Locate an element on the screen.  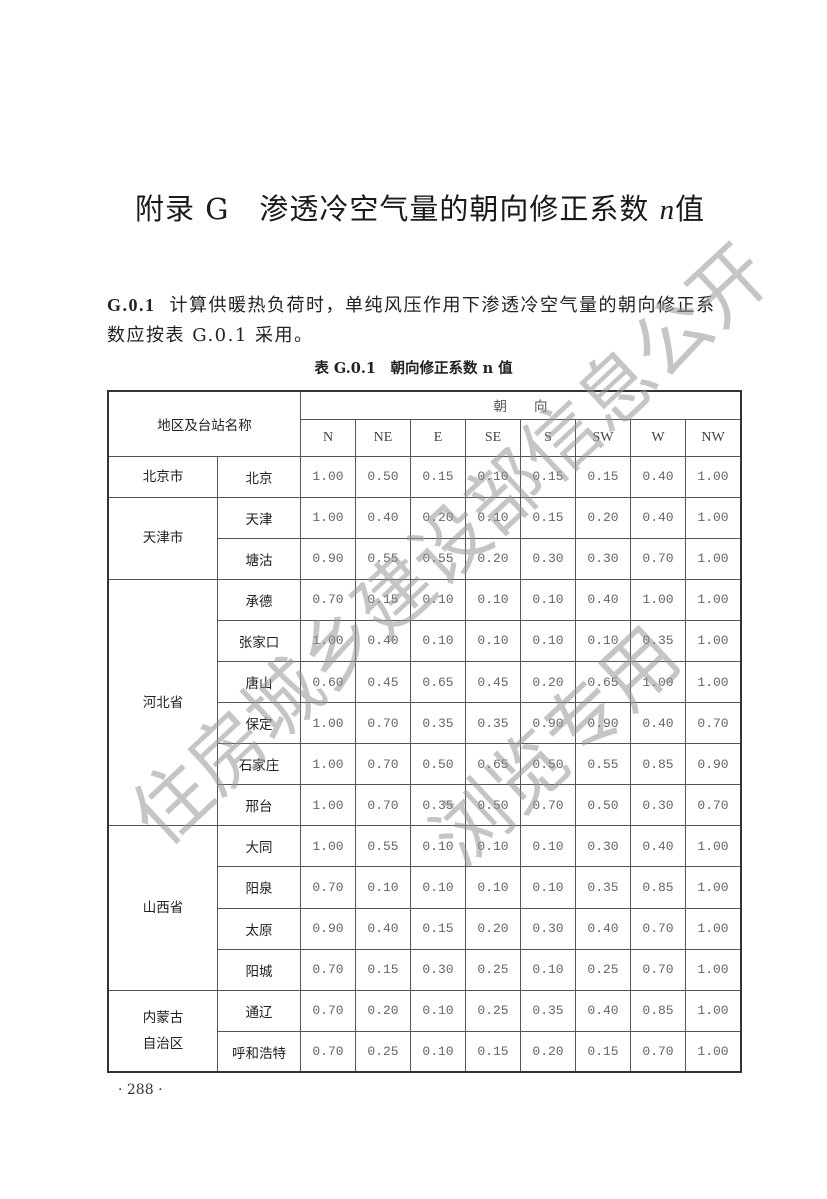
station-cell: 石家庄 is located at coordinates (259, 764).